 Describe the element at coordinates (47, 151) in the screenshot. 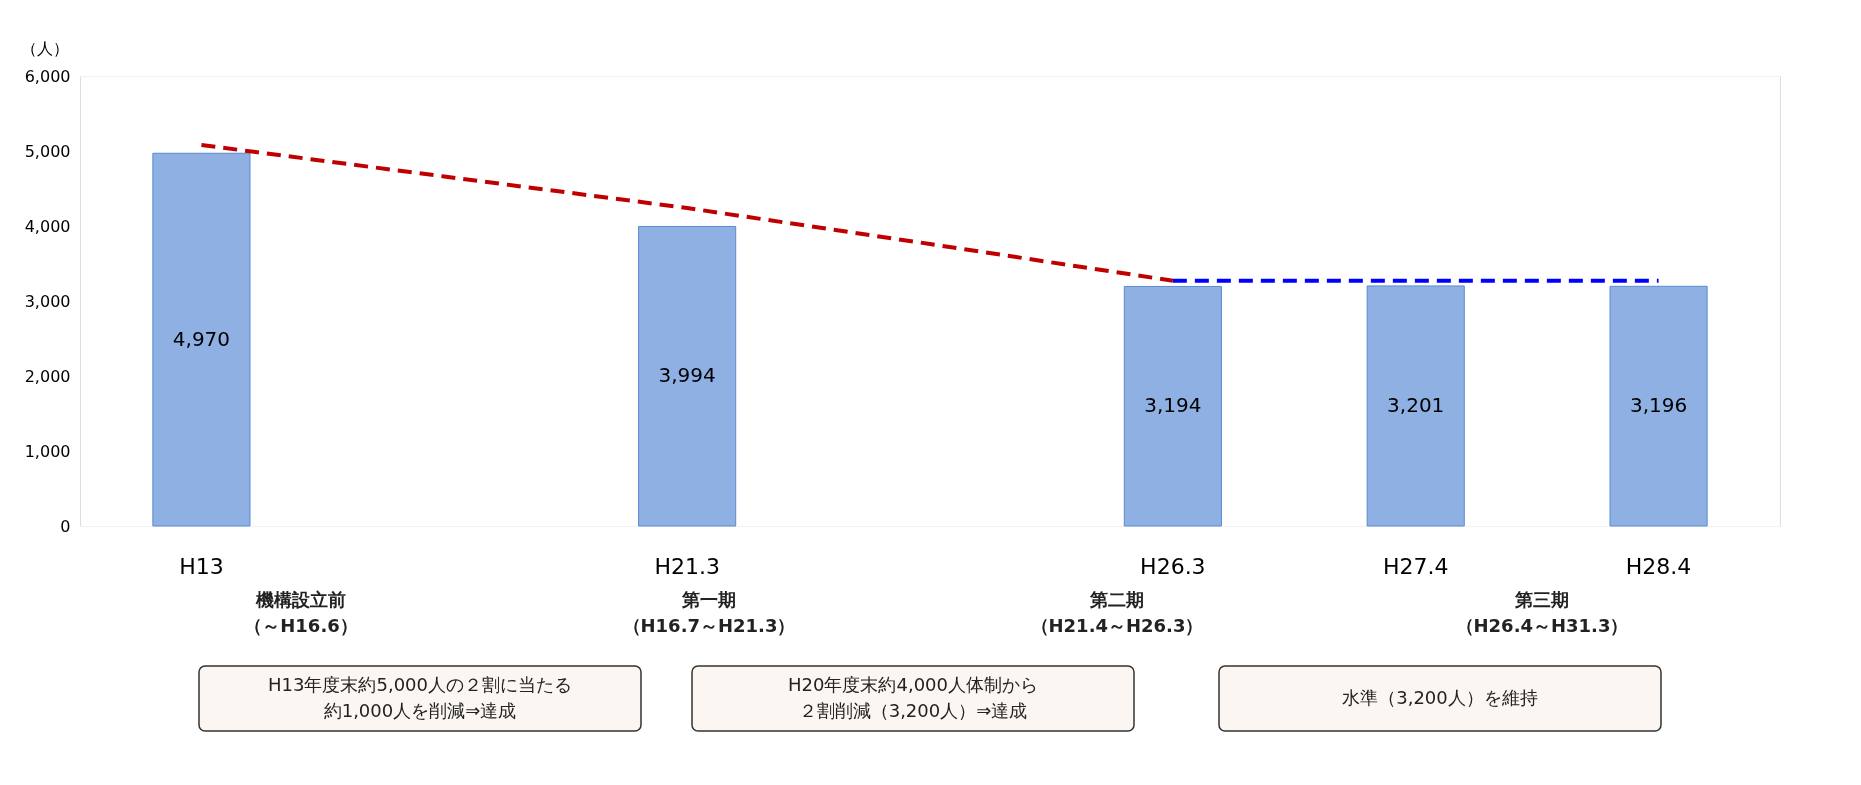

I see `y-tick-label: 5,000` at that location.